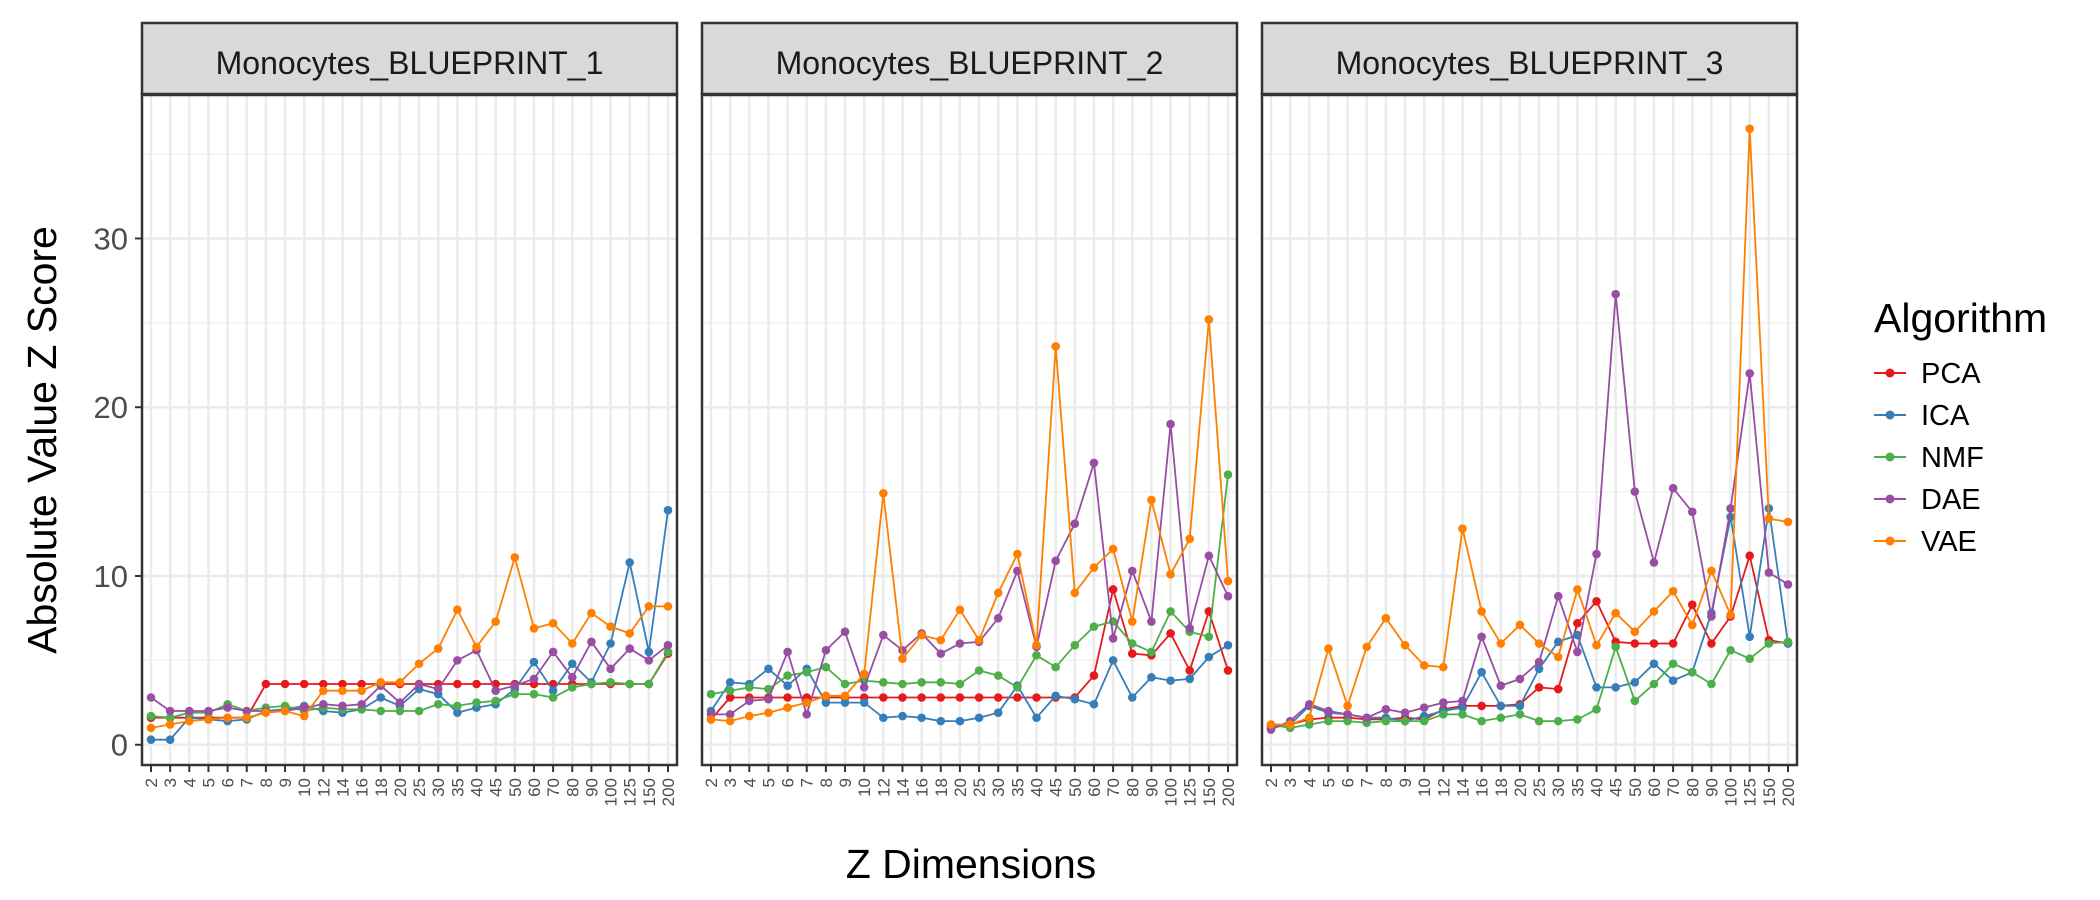 Image resolution: width=2100 pixels, height=900 pixels. What do you see at coordinates (1890, 499) in the screenshot?
I see `legend-key-point` at bounding box center [1890, 499].